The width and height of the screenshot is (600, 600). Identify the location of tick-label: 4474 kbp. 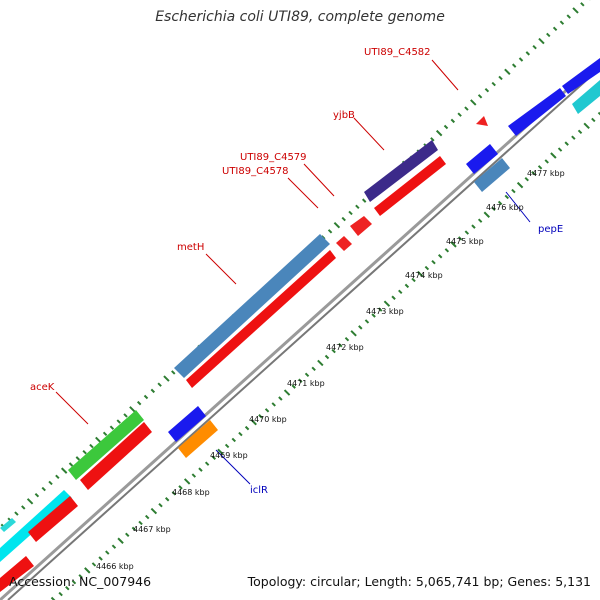
(424, 275).